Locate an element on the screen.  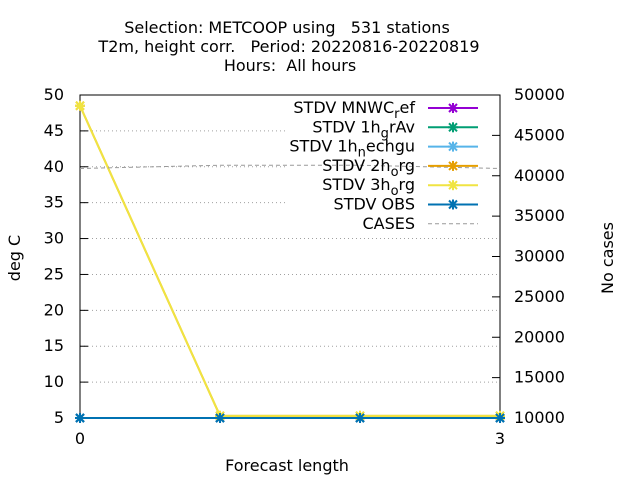
legend-entry: STDV 1hnechgu is located at coordinates (383, 149).